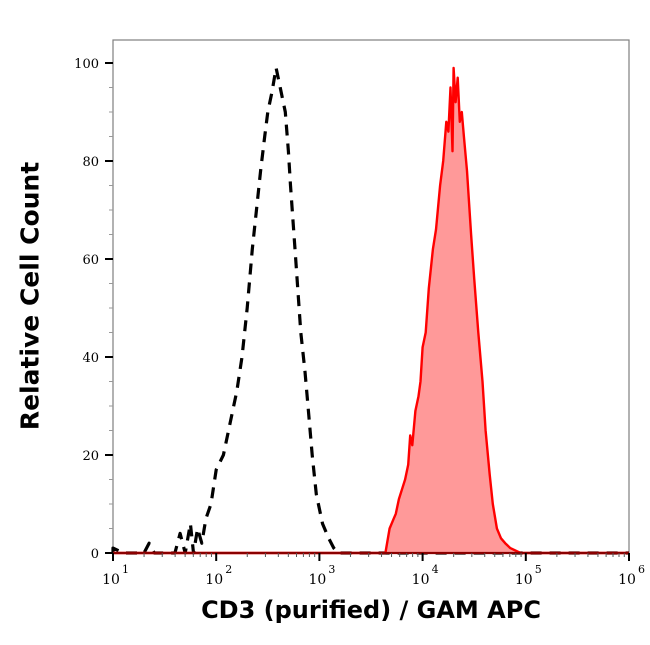 The width and height of the screenshot is (650, 645). I want to click on svg-text: 1, so click(125, 569).